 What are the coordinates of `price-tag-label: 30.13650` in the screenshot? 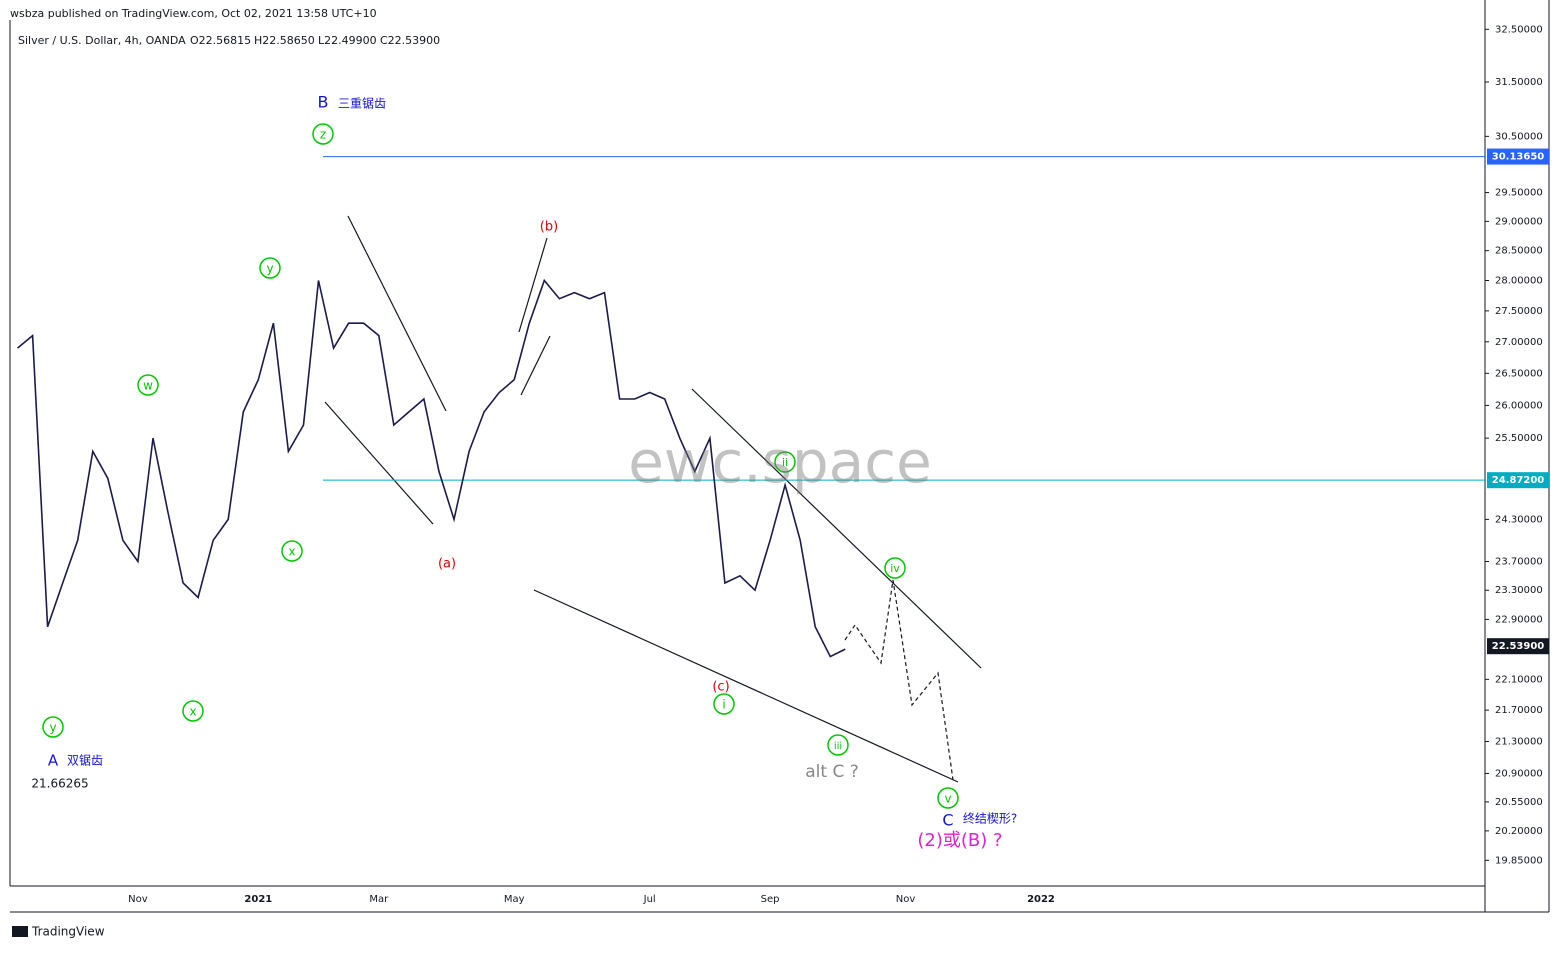 It's located at (1518, 157).